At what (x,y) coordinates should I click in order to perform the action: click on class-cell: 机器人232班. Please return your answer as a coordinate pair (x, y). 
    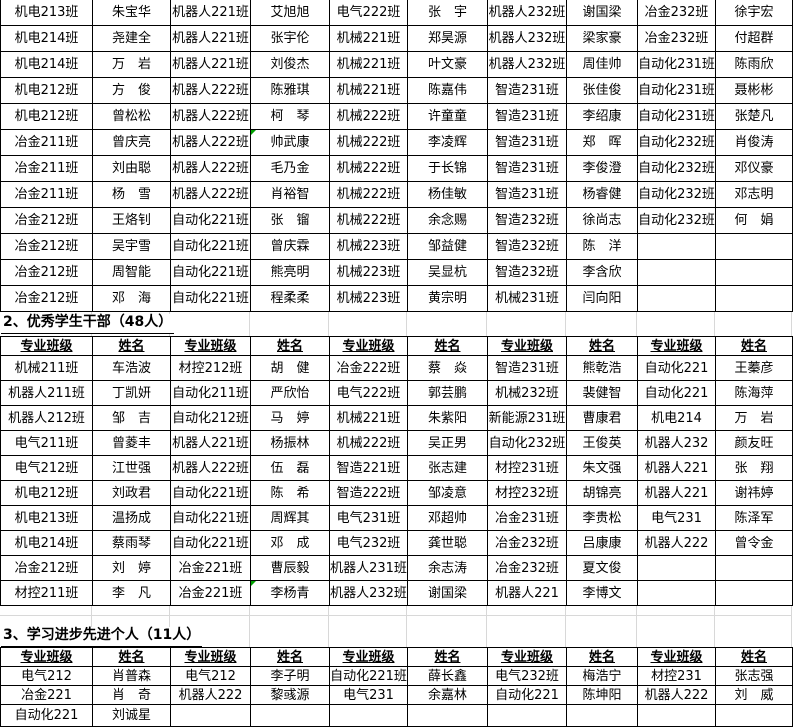
    Looking at the image, I should click on (527, 13).